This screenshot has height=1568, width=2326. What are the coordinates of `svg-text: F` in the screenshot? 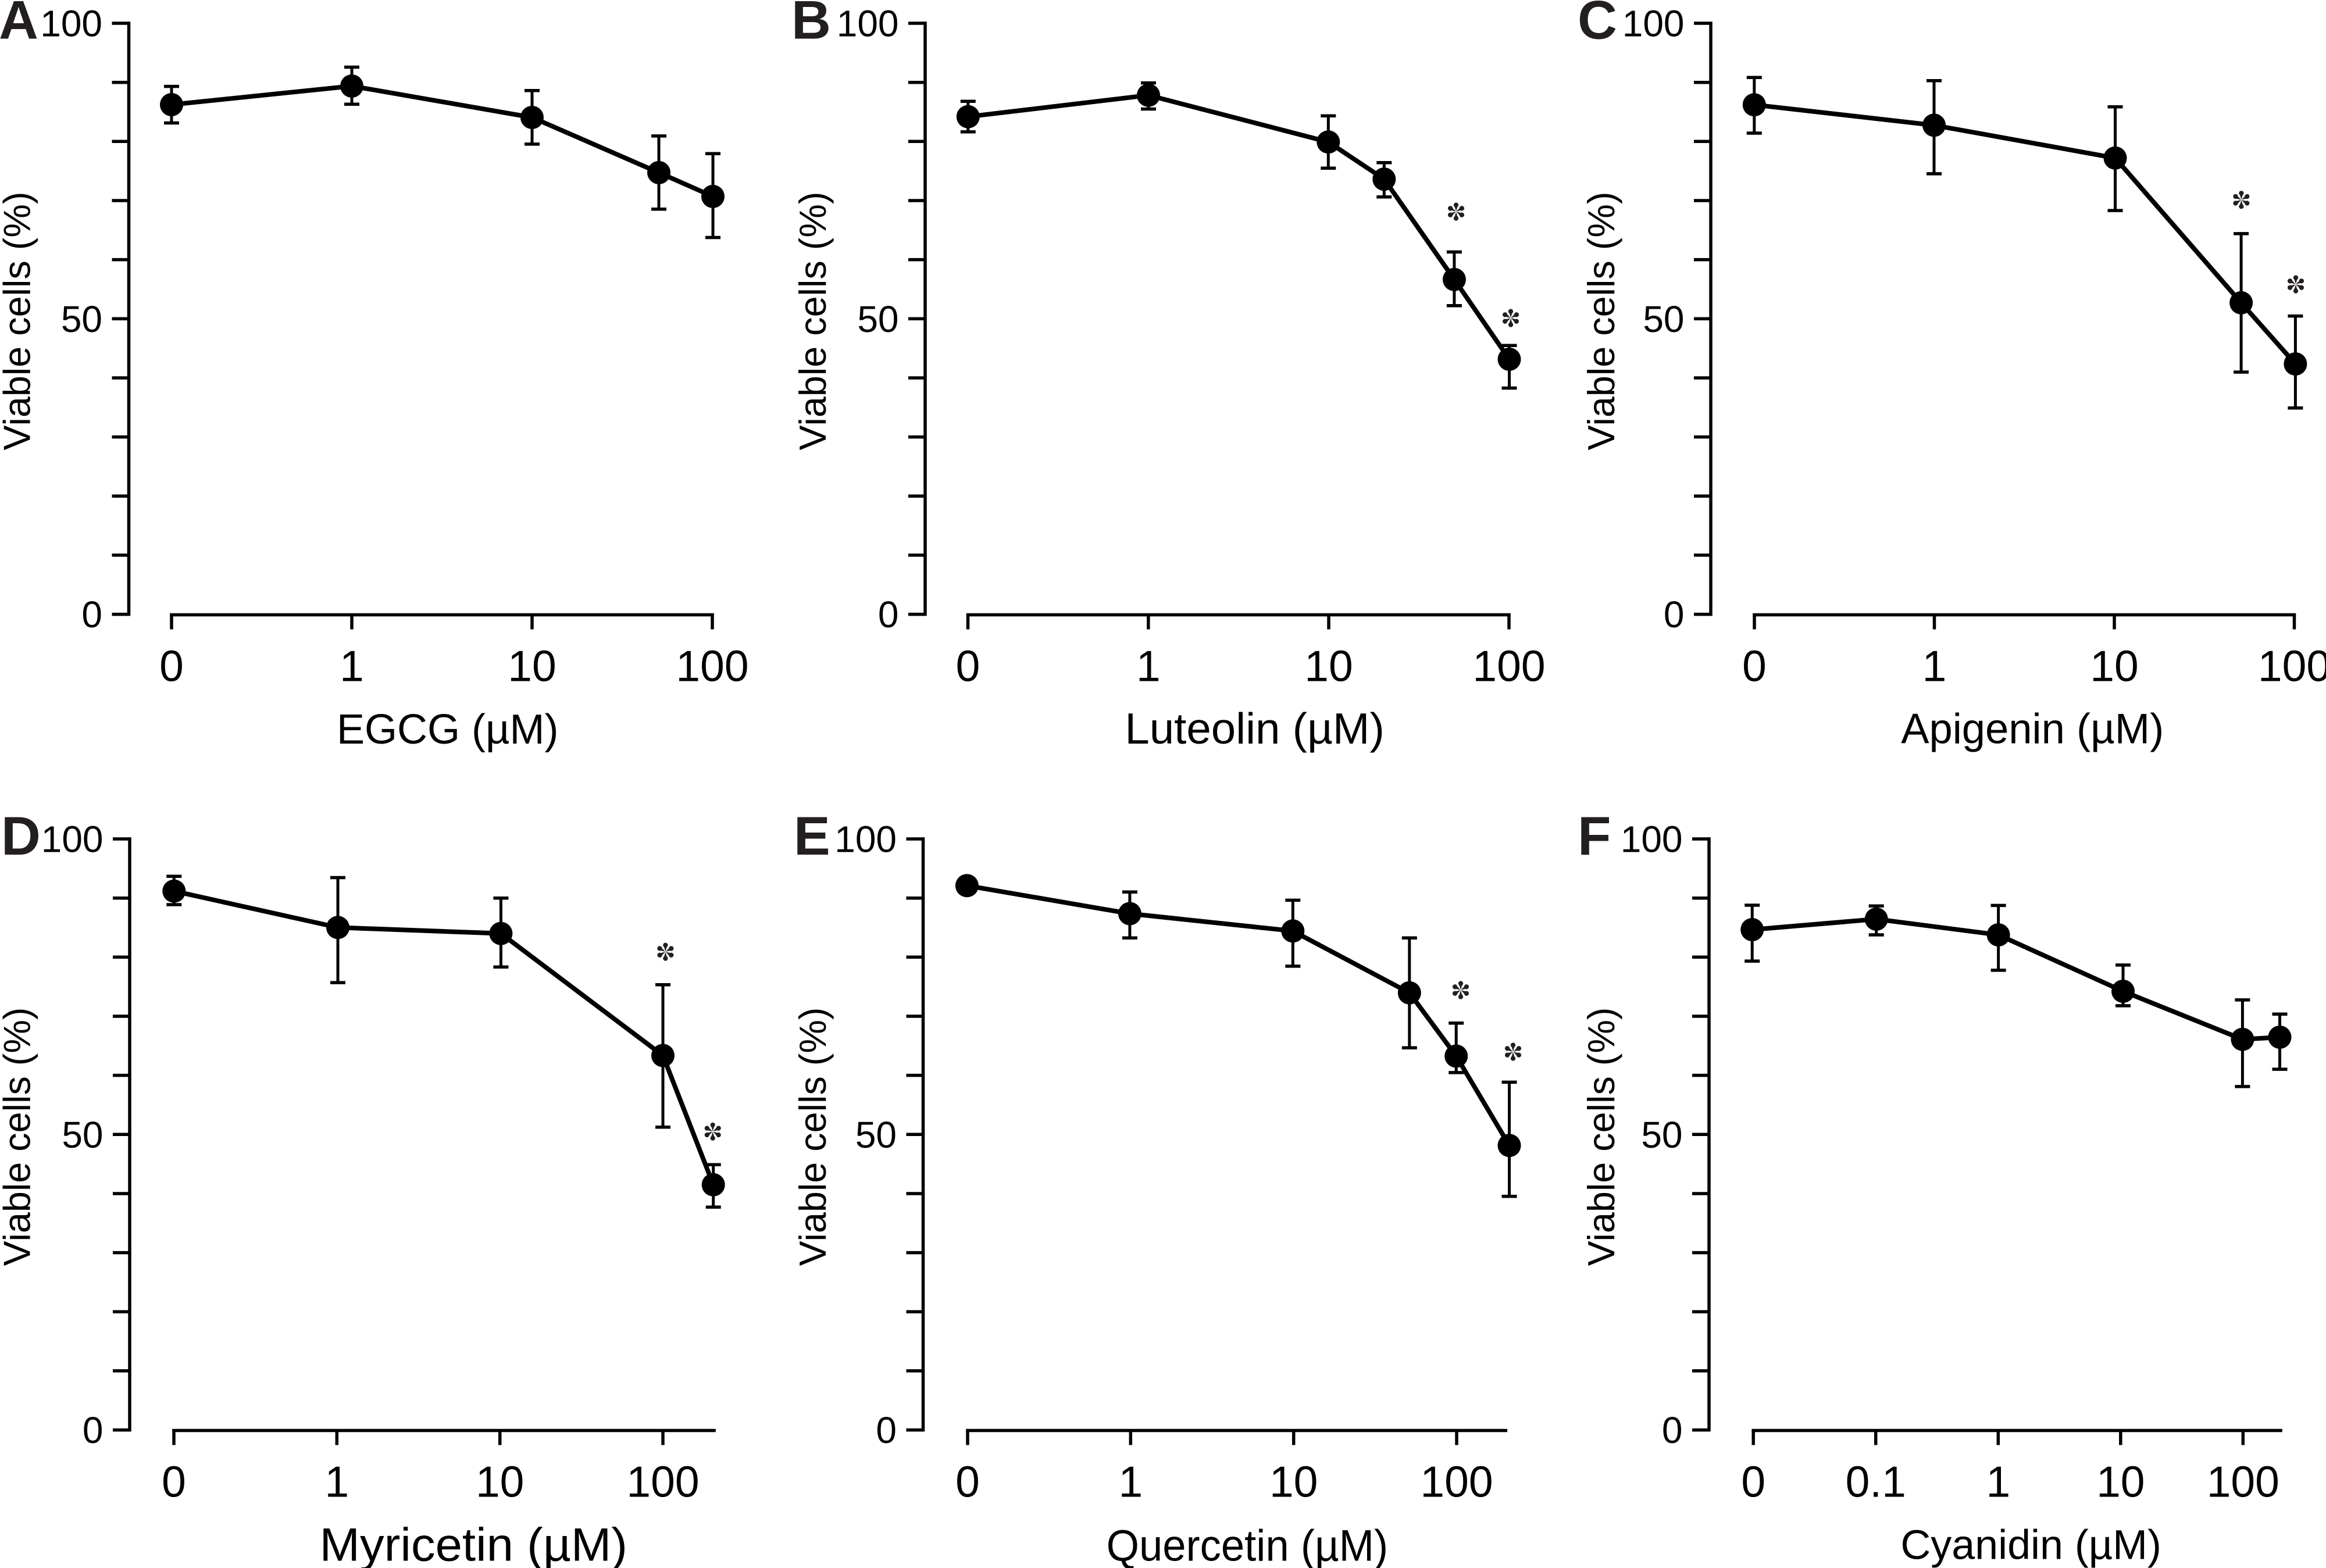 It's located at (1594, 835).